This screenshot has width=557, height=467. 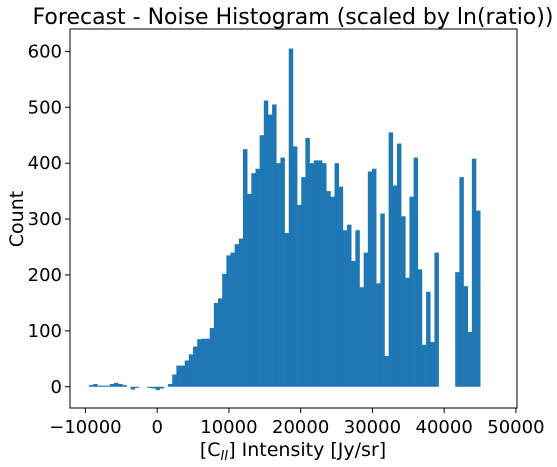 What do you see at coordinates (45, 163) in the screenshot?
I see `y-tick-label: 400` at bounding box center [45, 163].